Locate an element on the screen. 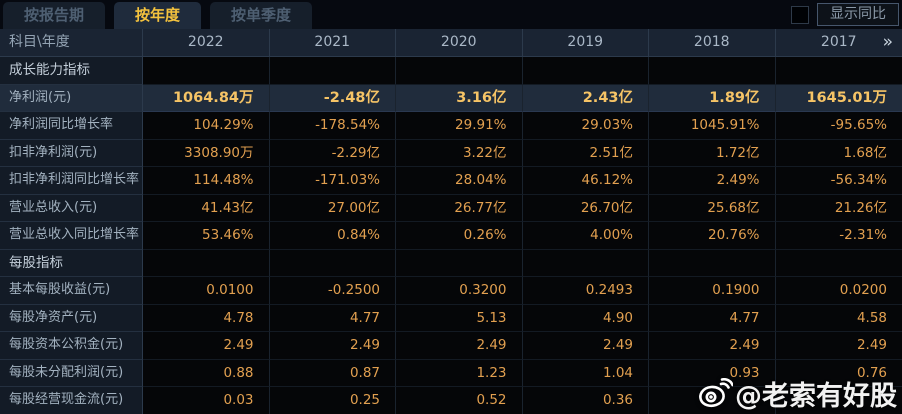 This screenshot has height=414, width=902. row-label: 每股未分配利润(元) is located at coordinates (71, 373).